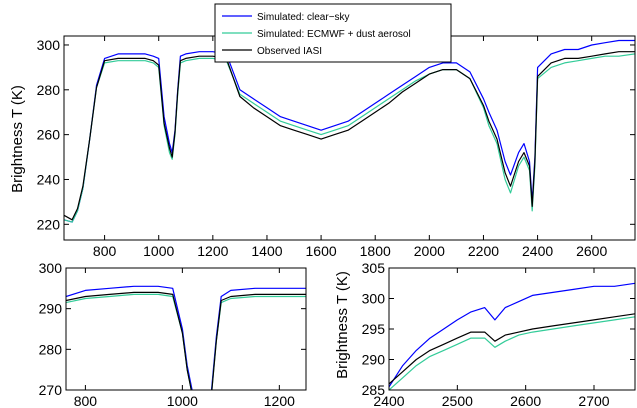  I want to click on x-tick-label-bottom-right-1: 2500, so click(457, 400).